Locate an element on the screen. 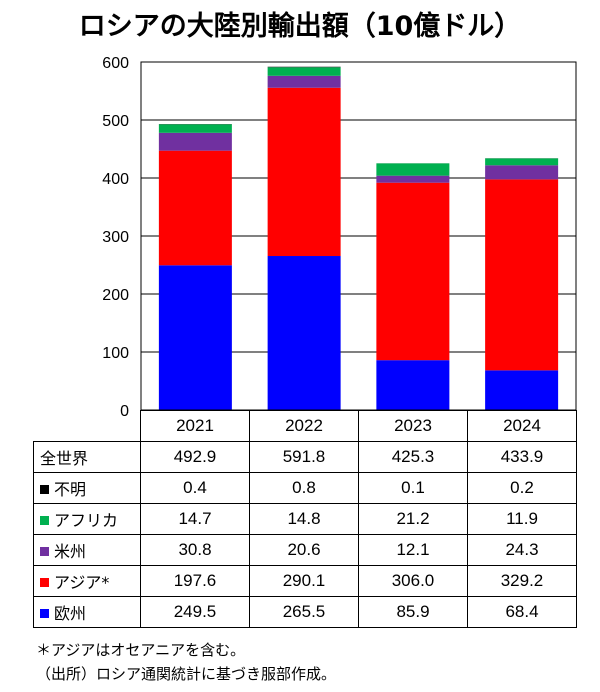  row-label: アフリカ is located at coordinates (87, 519).